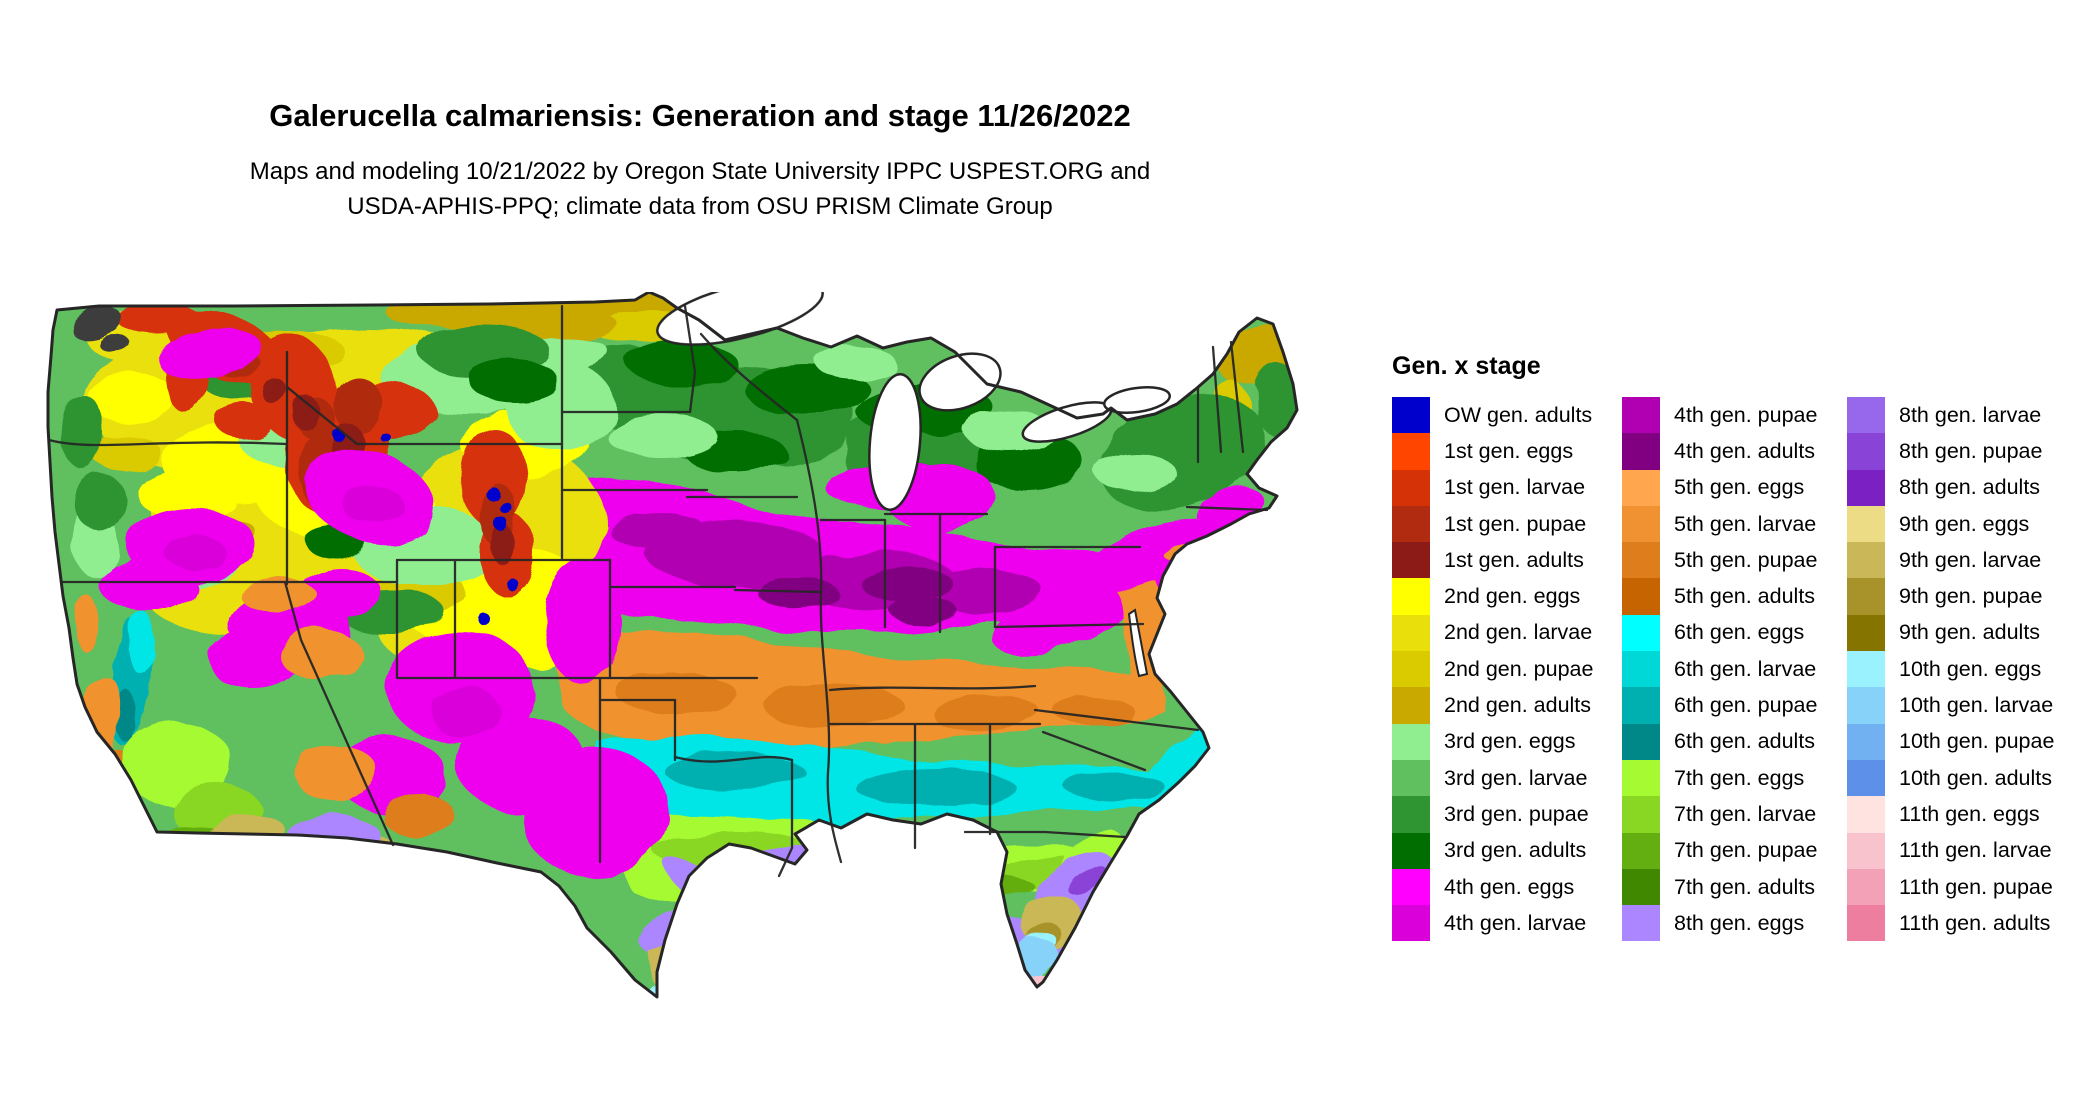 This screenshot has width=2100, height=1116. I want to click on legend-item: 5th gen. adults, so click(1734, 596).